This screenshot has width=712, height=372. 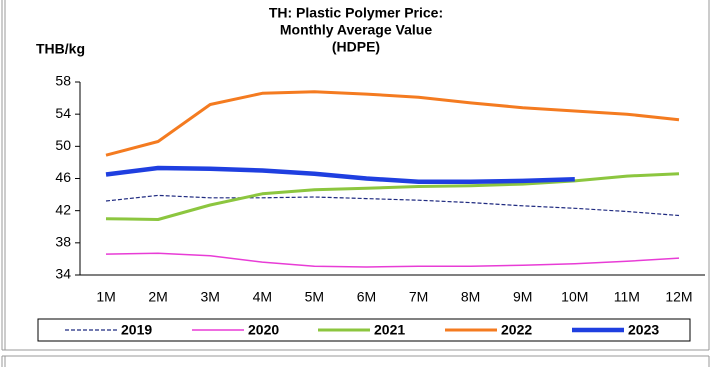 What do you see at coordinates (63, 209) in the screenshot?
I see `y-tick-label: 42` at bounding box center [63, 209].